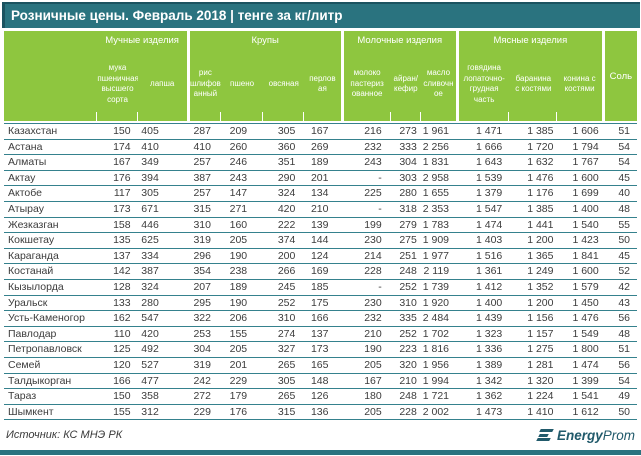 Image resolution: width=641 pixels, height=456 pixels. What do you see at coordinates (51, 335) in the screenshot?
I see `city-cell: Павлодар` at bounding box center [51, 335].